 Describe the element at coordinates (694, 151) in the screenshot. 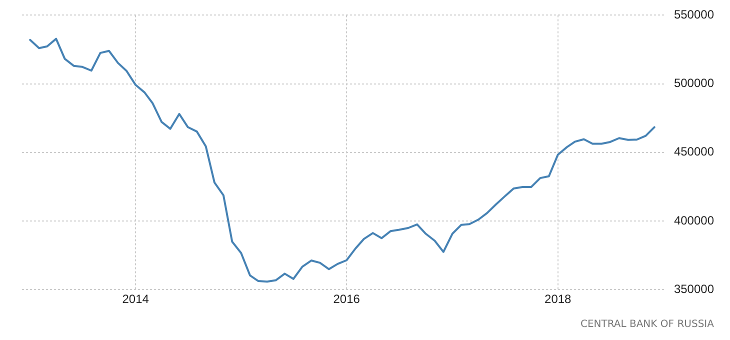

I see `y-tick-label: 450000` at that location.